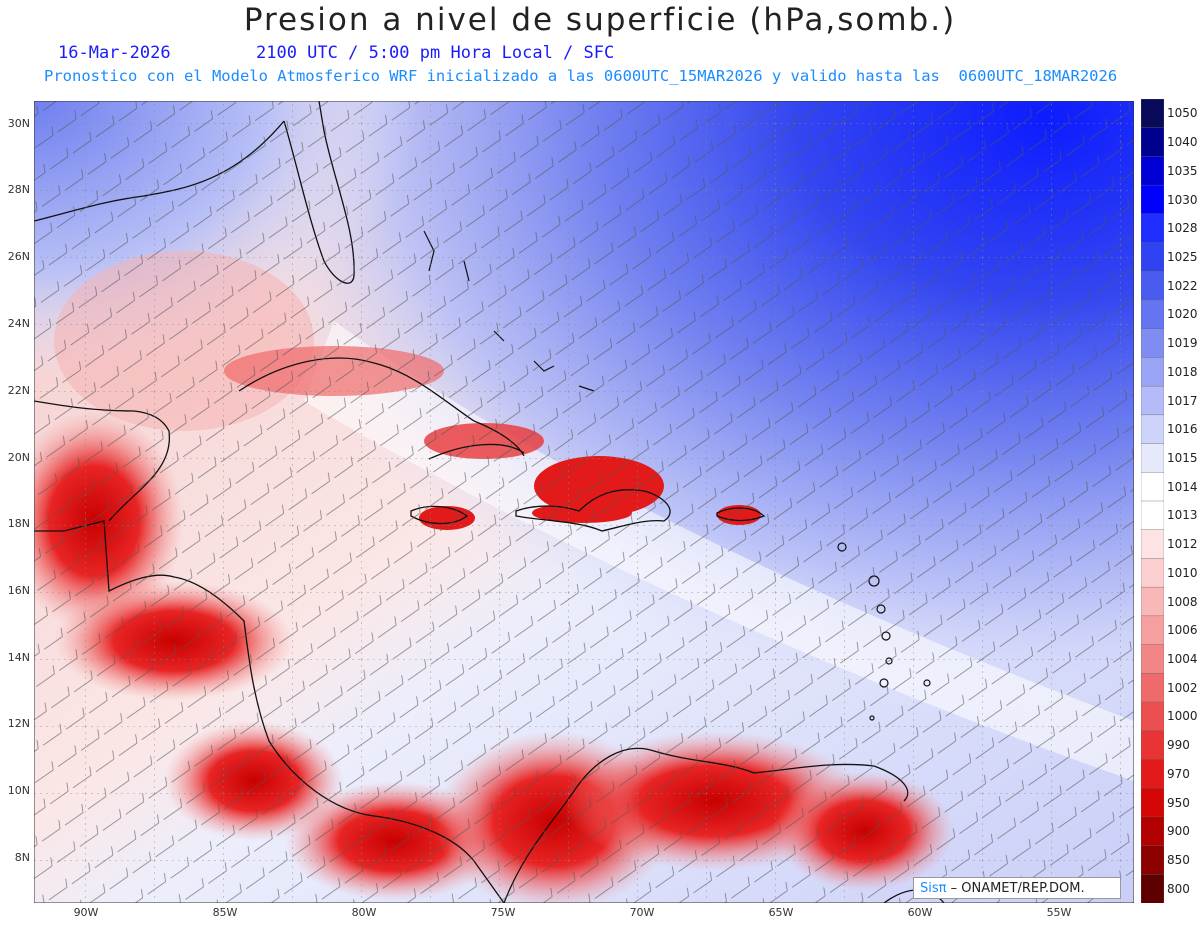 The image size is (1200, 927). I want to click on lon-label: 65W, so click(781, 912).